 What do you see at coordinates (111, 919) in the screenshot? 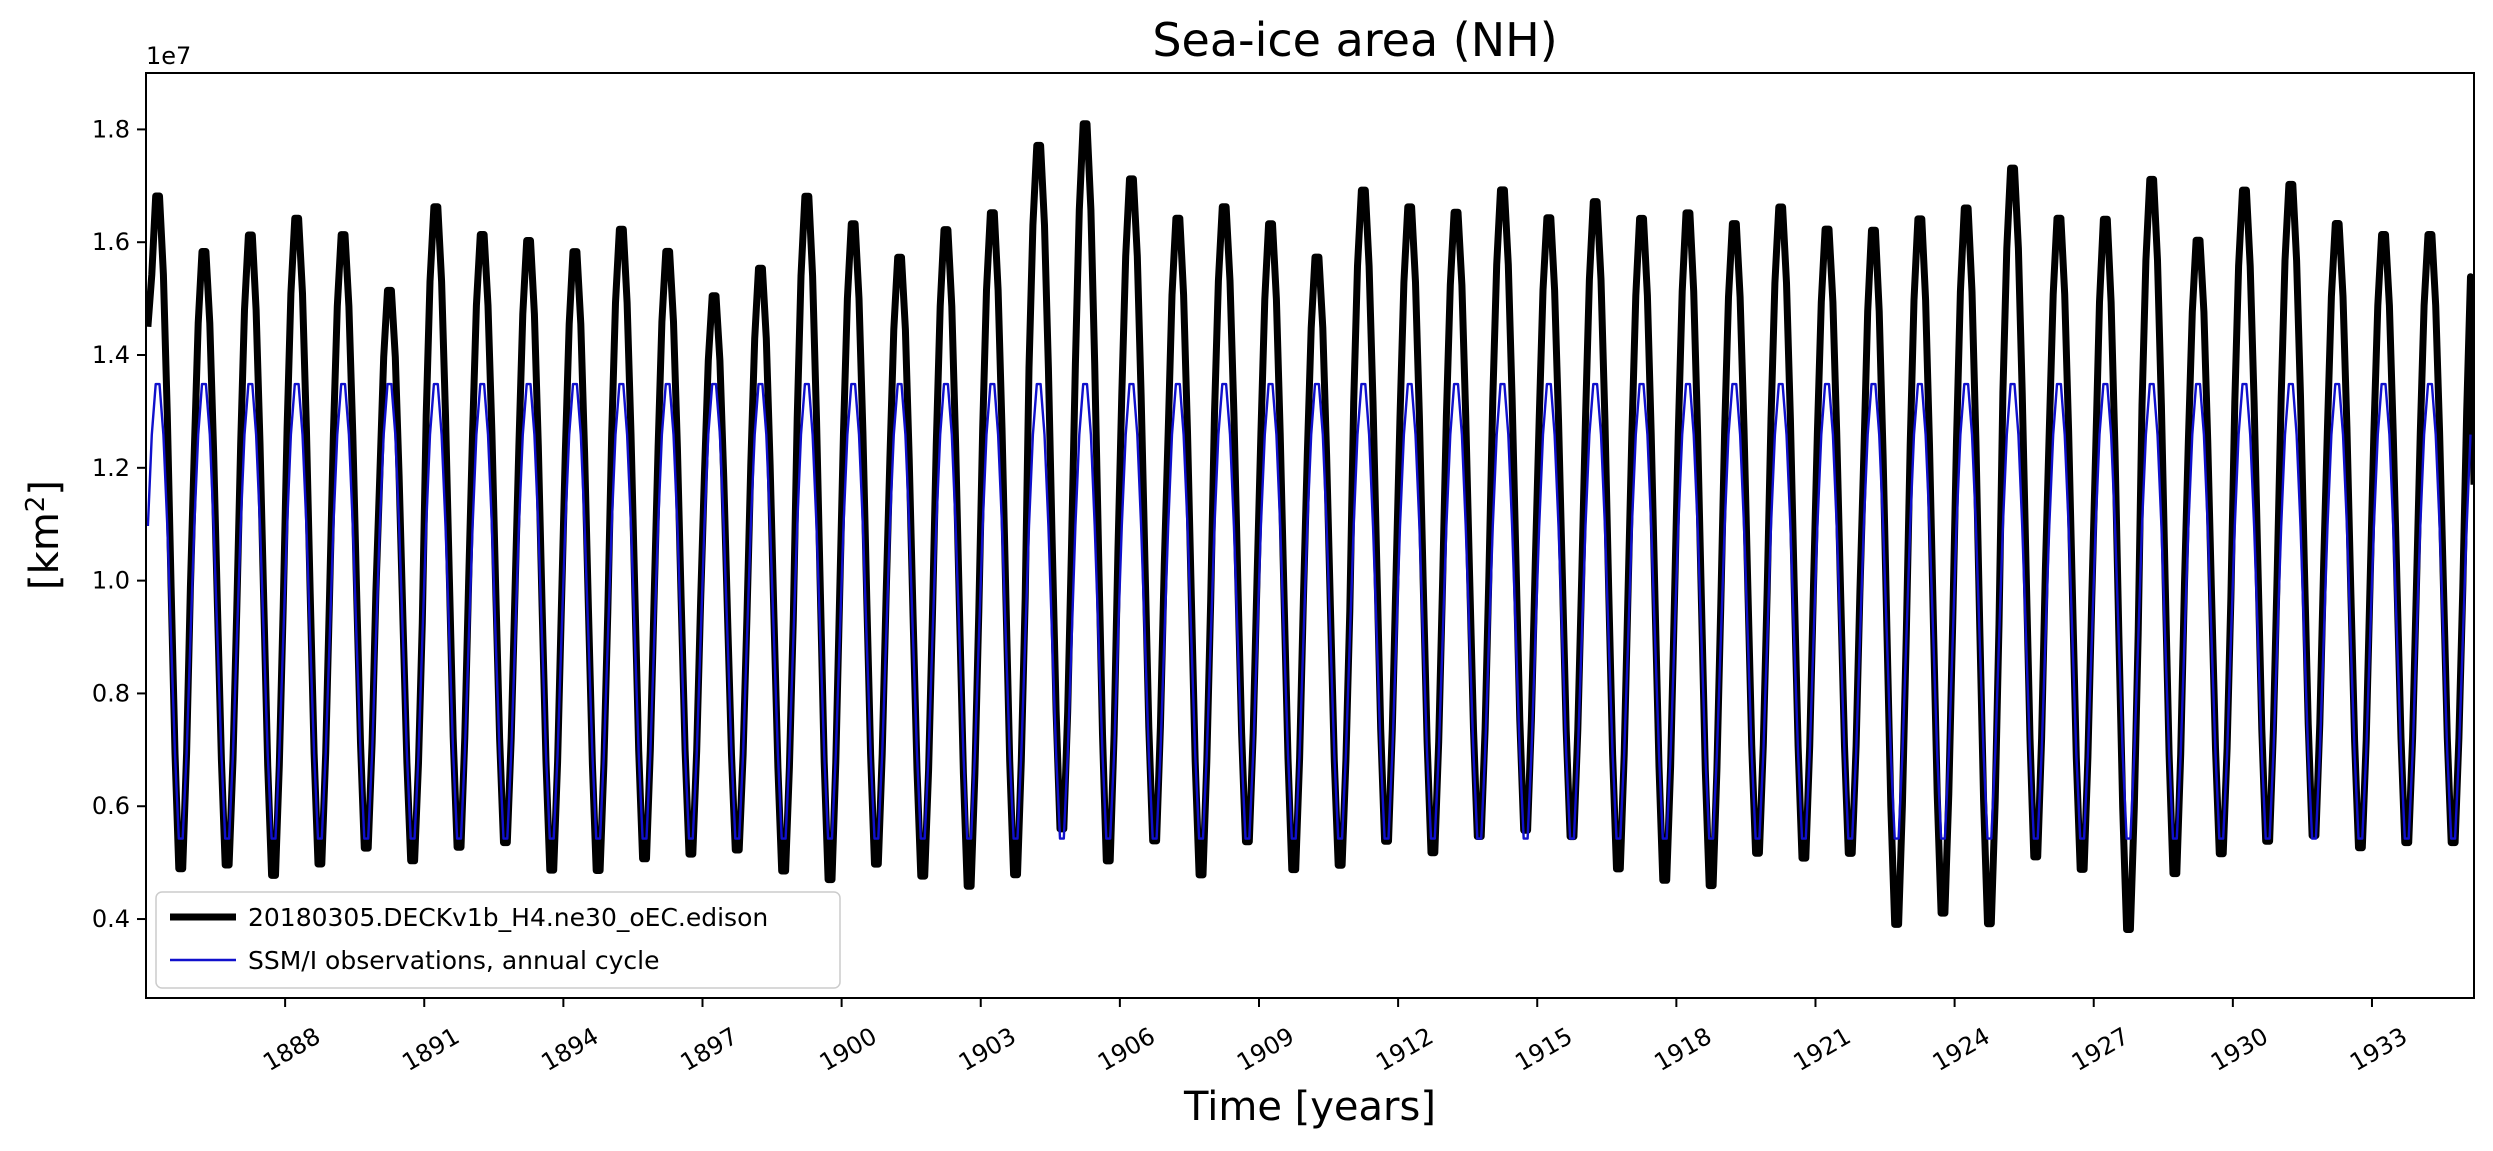
I see `y-tick-label: 0.4` at bounding box center [111, 919].